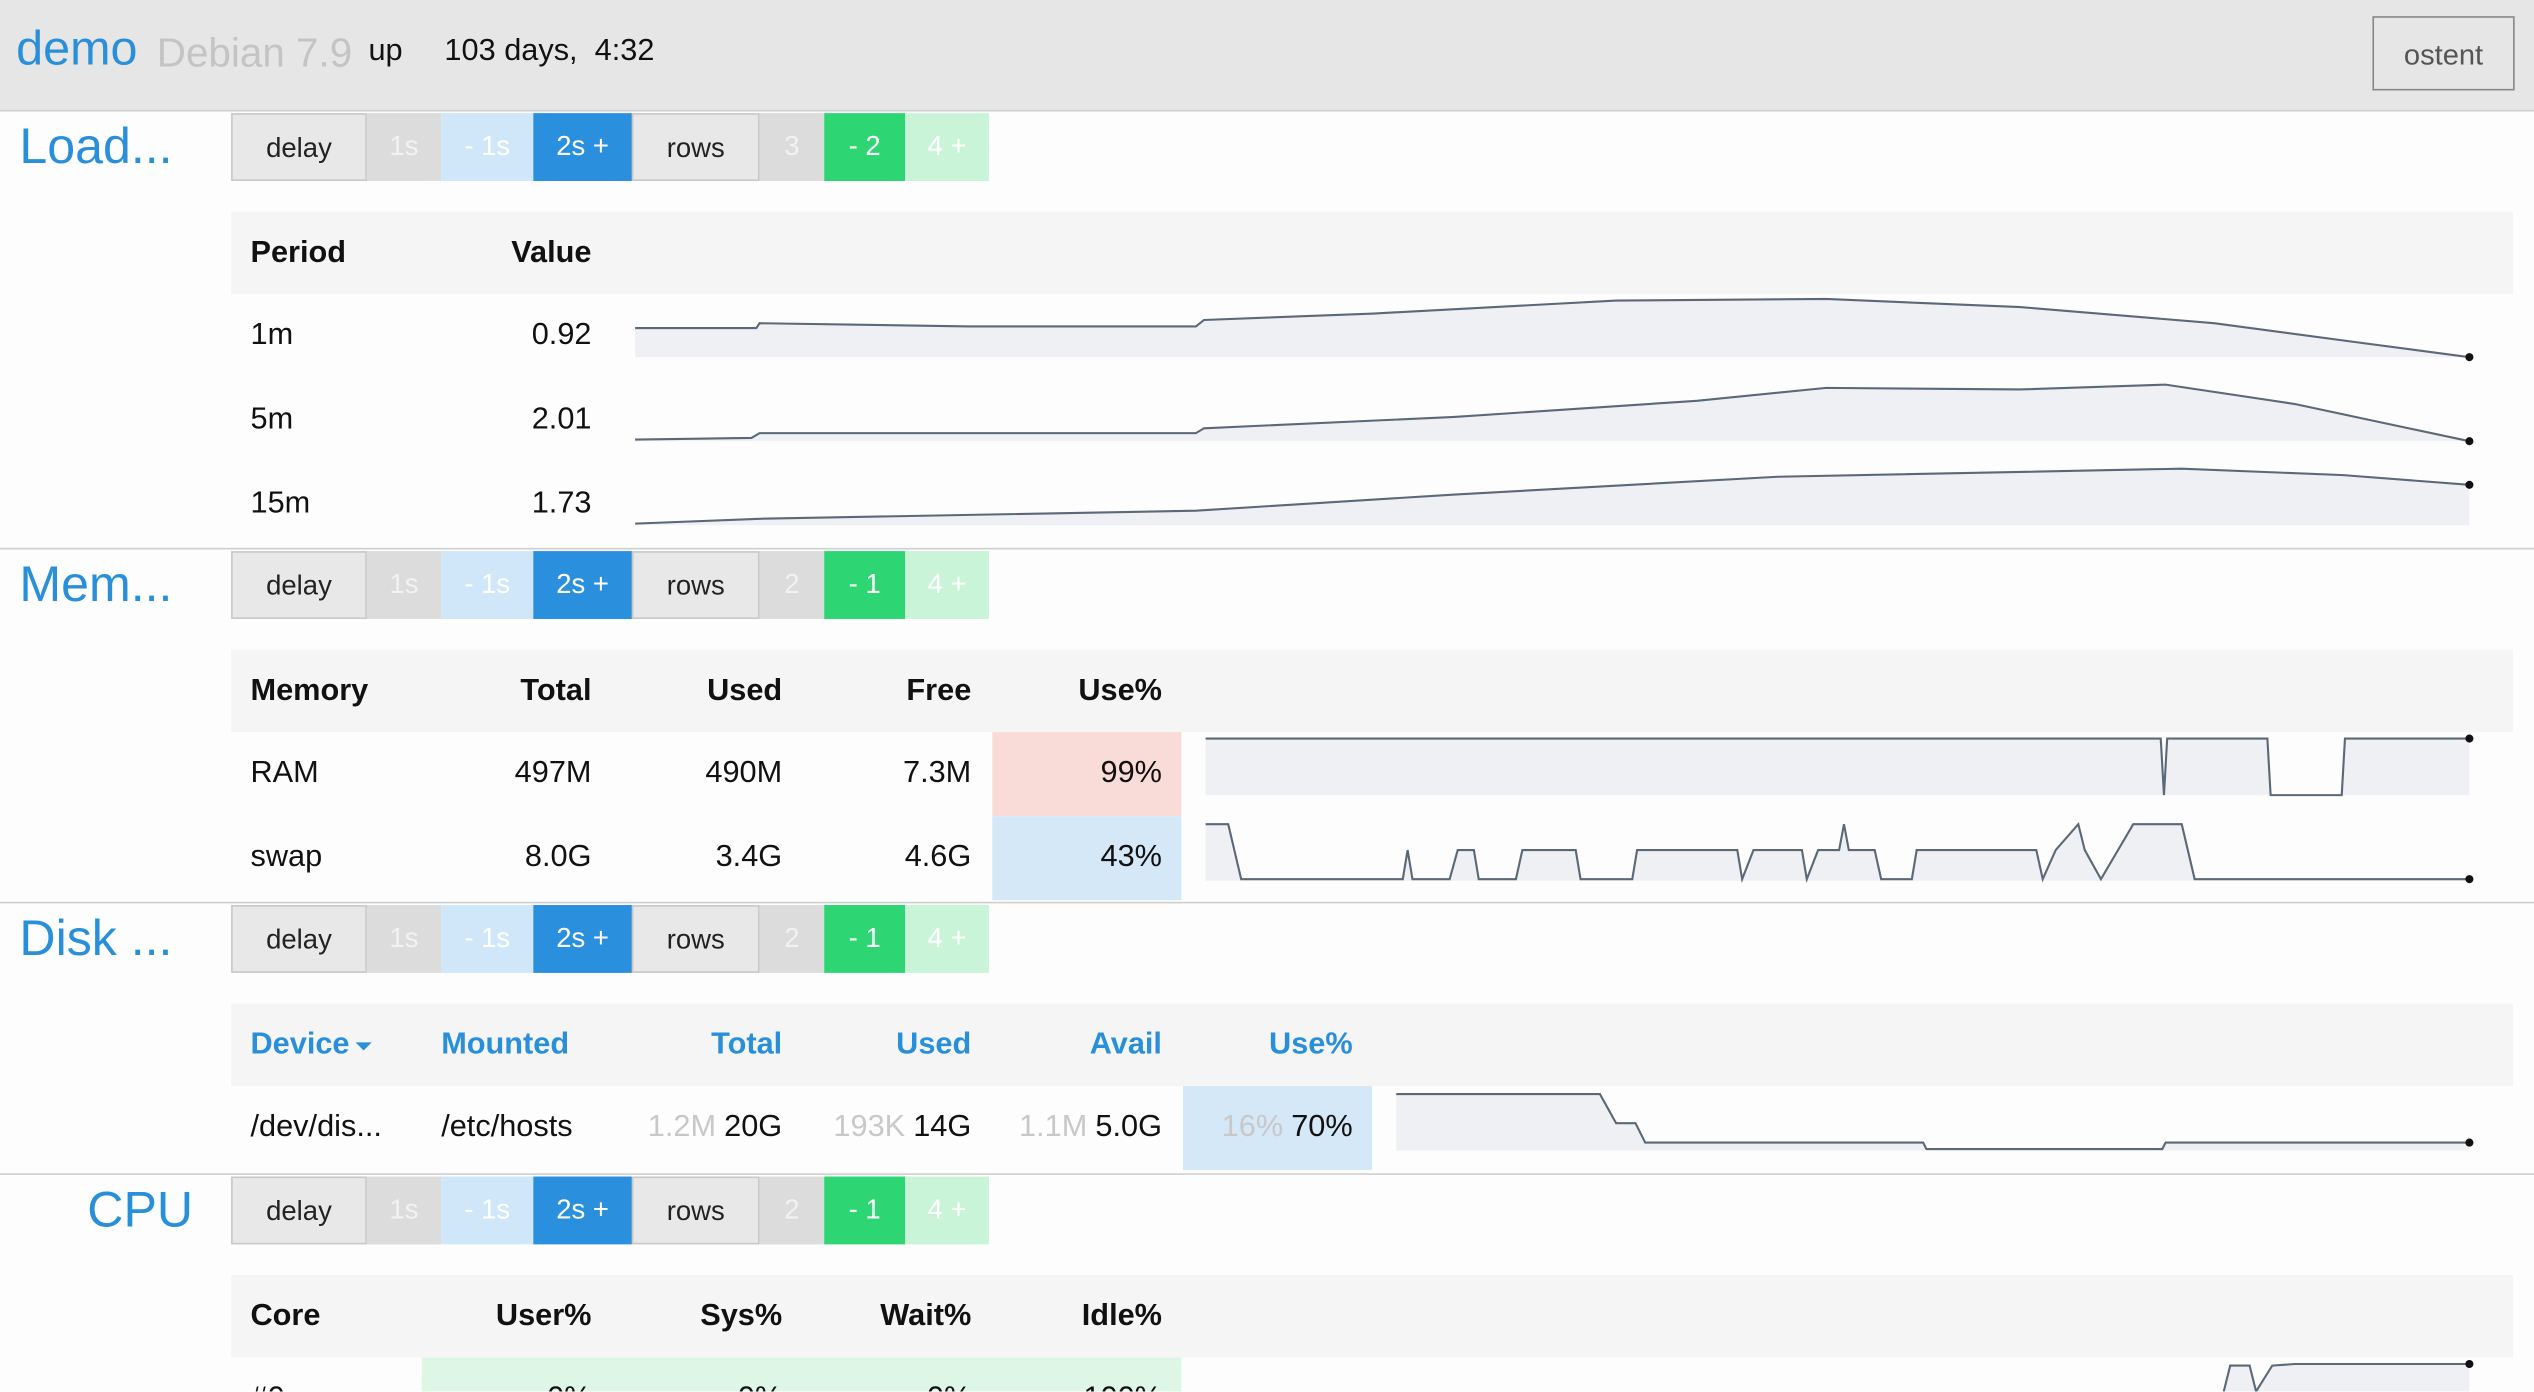  I want to click on column-header: Sys%, so click(741, 1316).